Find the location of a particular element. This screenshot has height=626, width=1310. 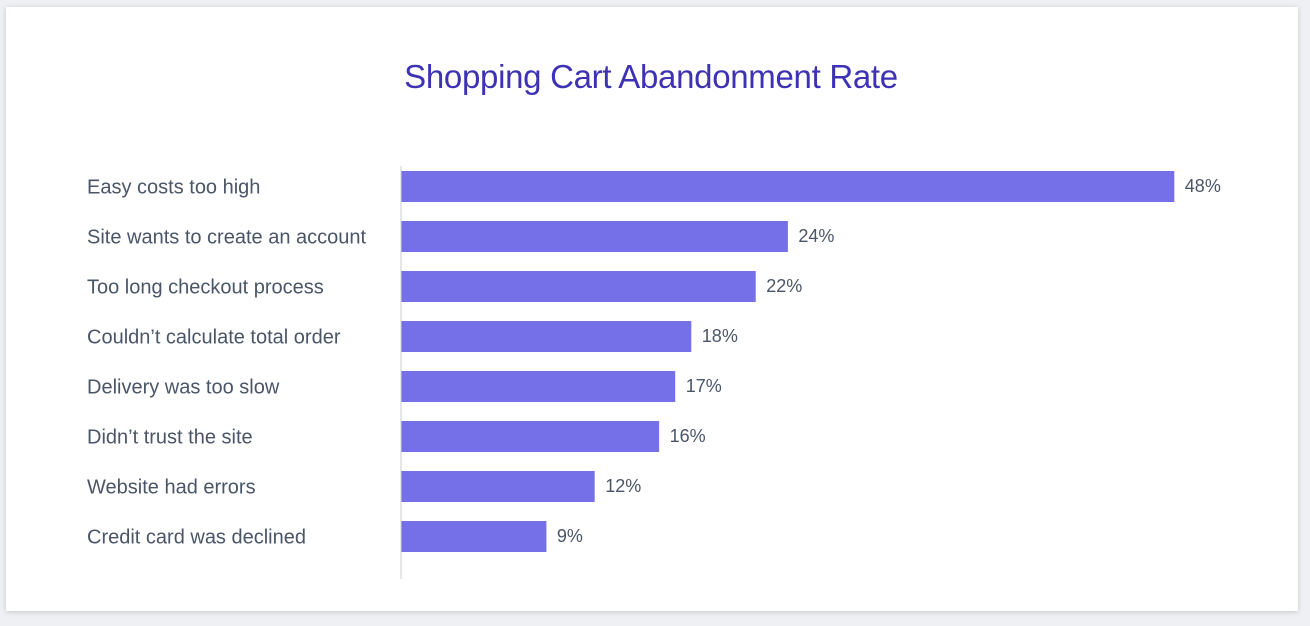

value-label: 9% is located at coordinates (570, 536).